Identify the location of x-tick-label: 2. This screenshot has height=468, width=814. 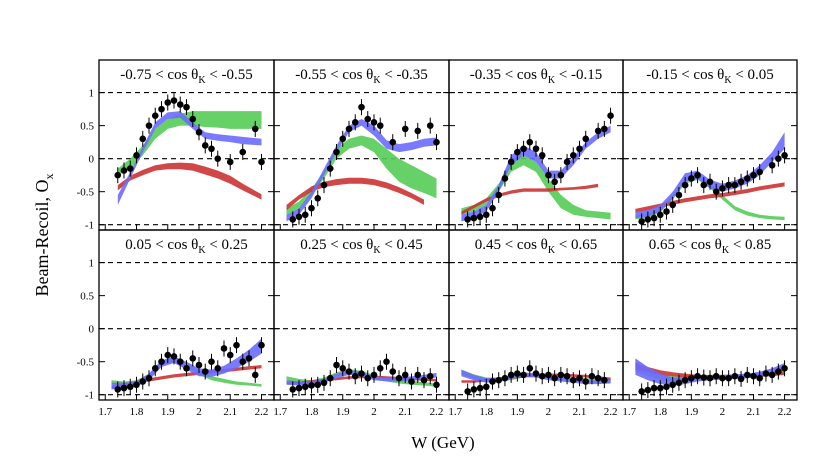
(549, 412).